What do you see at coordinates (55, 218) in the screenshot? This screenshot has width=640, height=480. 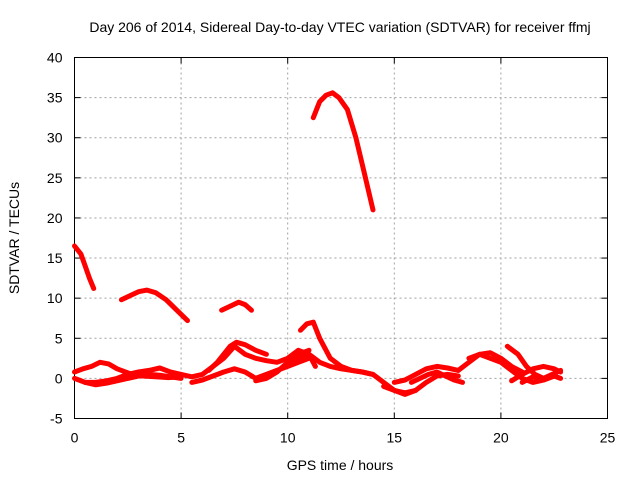 I see `y-tick-label: 20` at bounding box center [55, 218].